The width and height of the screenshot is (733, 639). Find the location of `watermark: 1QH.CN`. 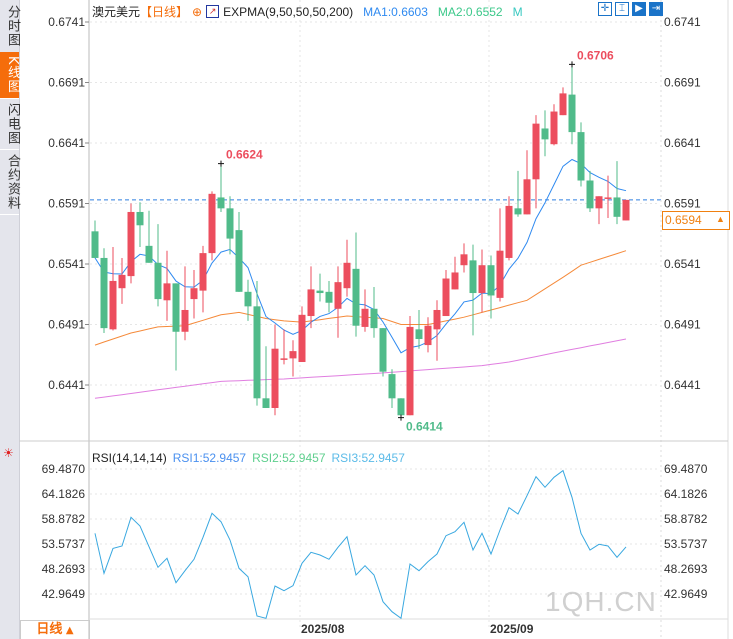

watermark: 1QH.CN is located at coordinates (601, 601).